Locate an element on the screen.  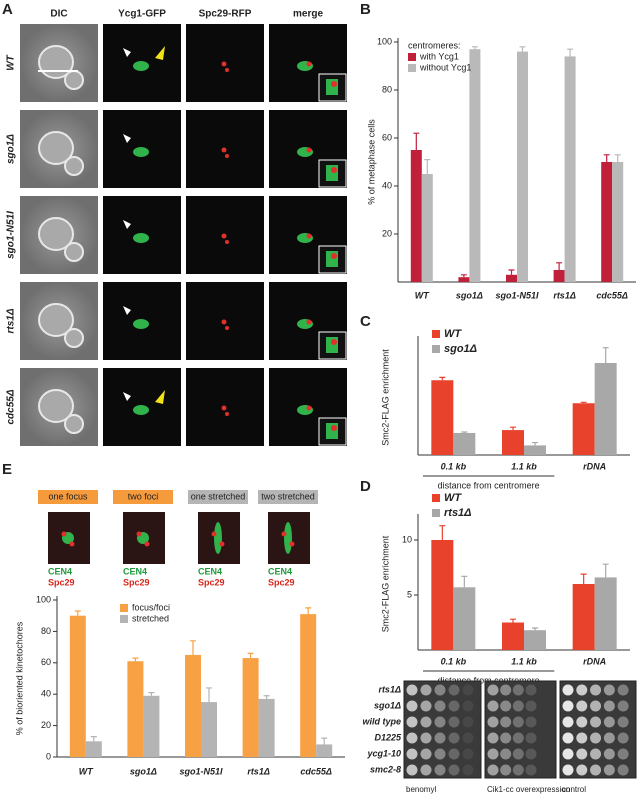
inset-rfp is located at coordinates (334, 170).